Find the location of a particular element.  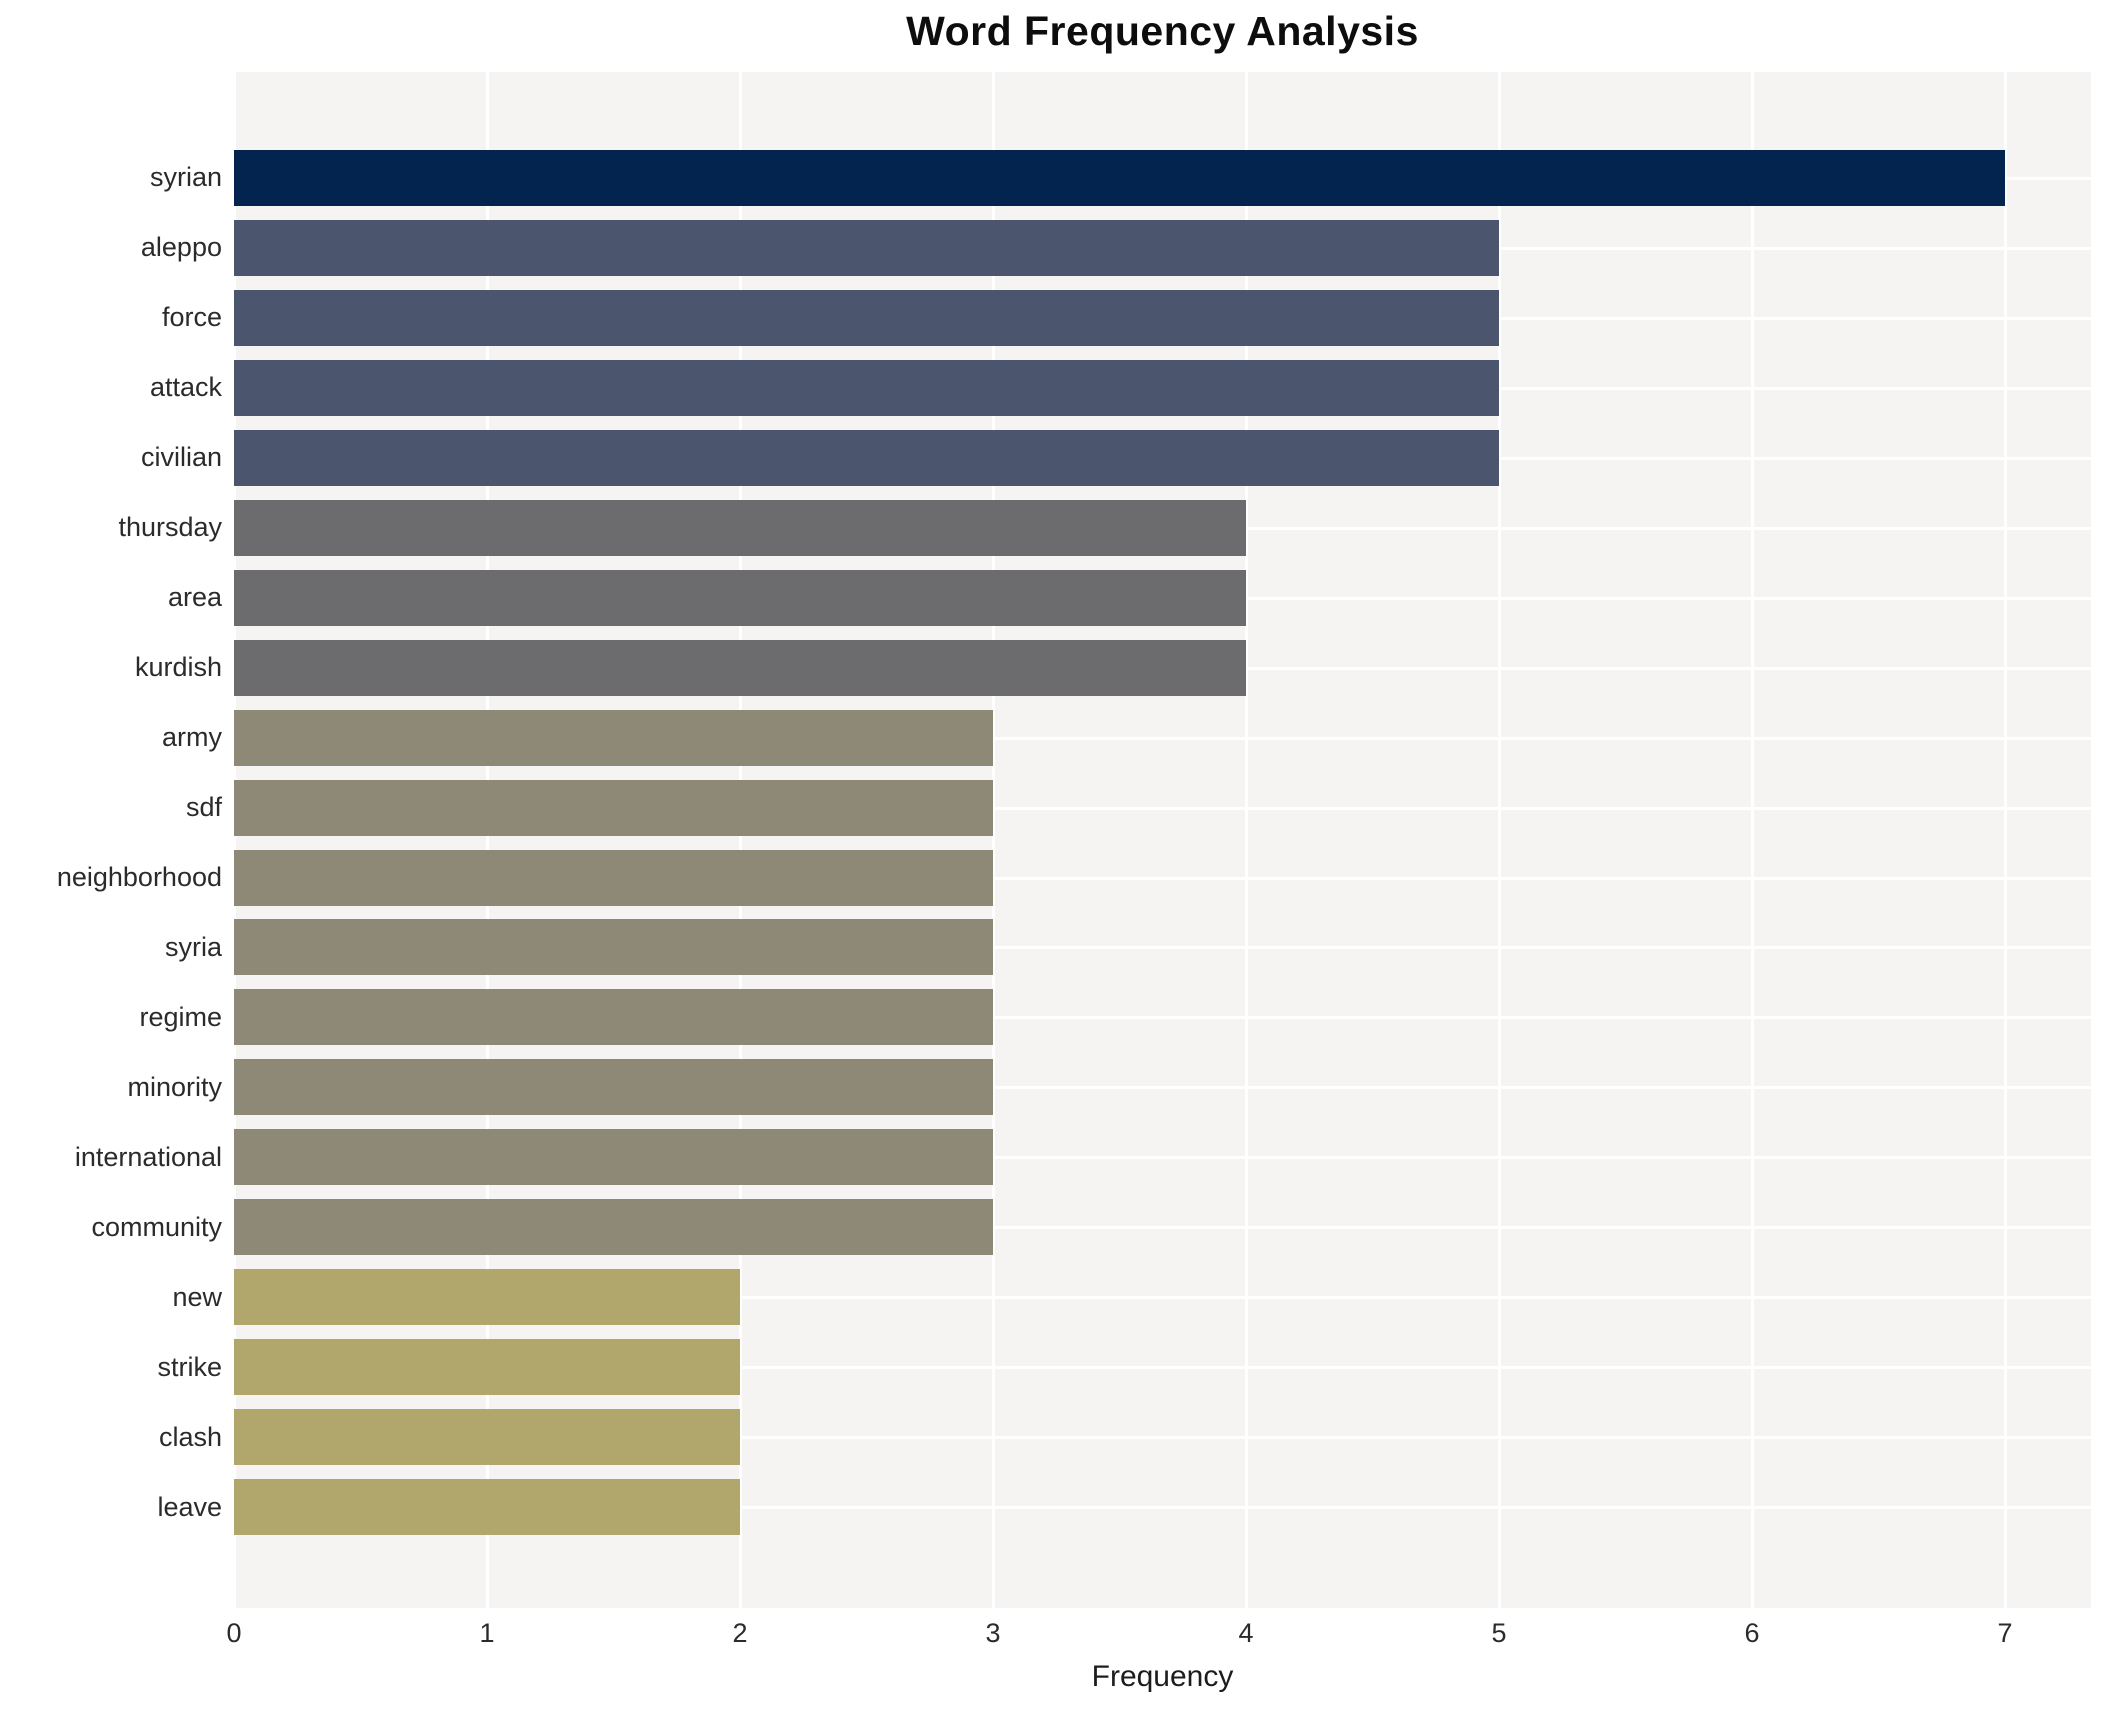

y-label-civilian: civilian is located at coordinates (181, 457).